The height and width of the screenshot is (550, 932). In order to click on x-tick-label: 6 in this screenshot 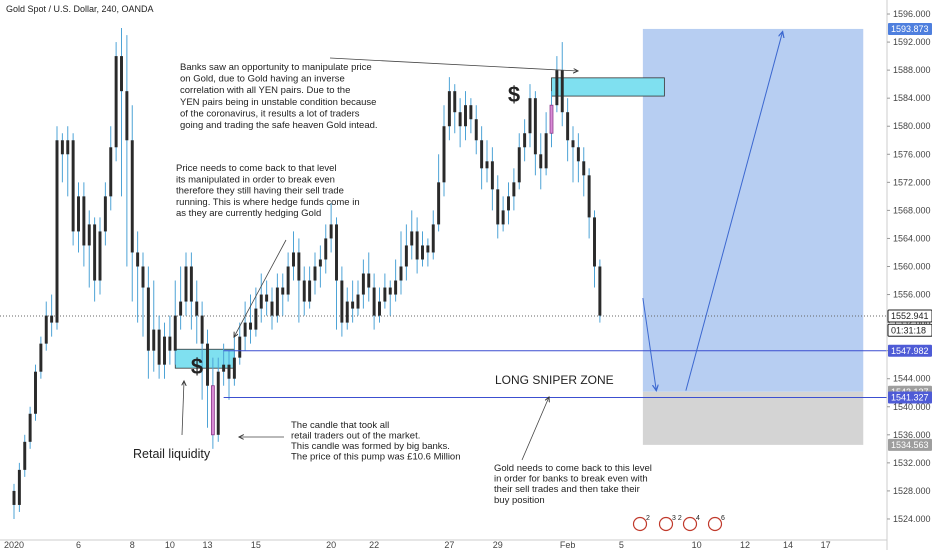, I will do `click(78, 545)`.